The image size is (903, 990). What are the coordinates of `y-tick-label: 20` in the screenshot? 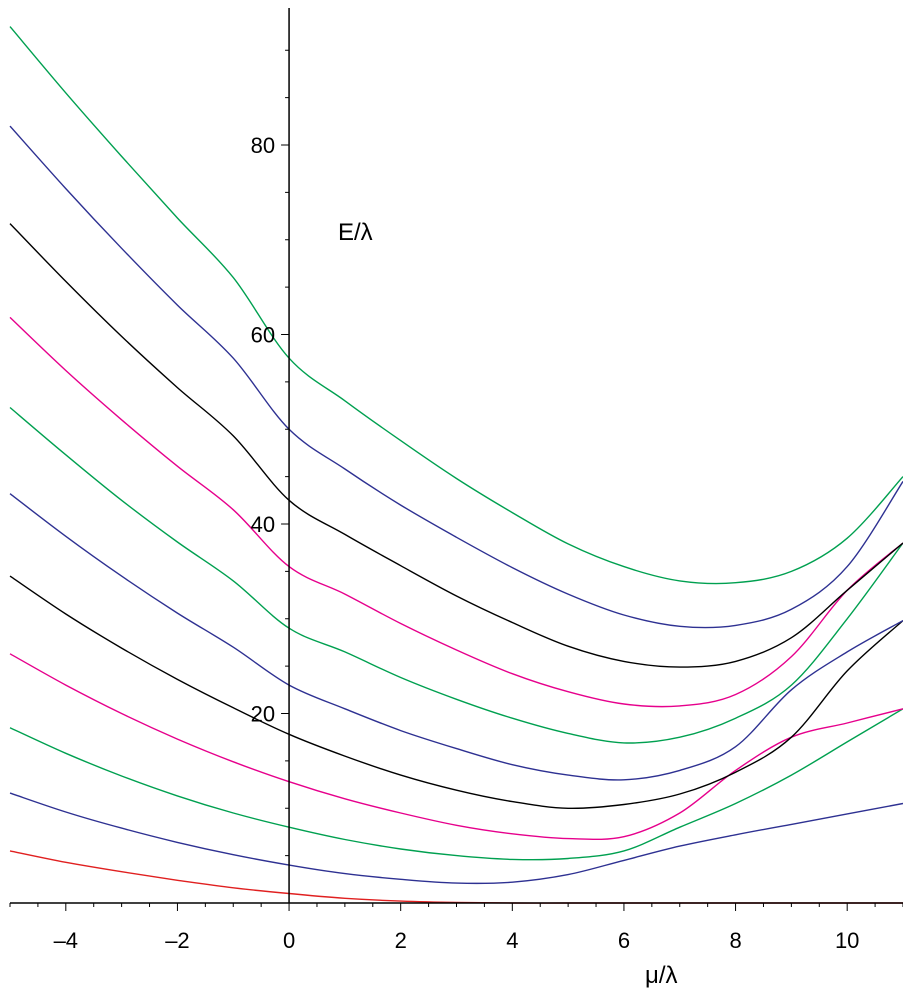 It's located at (263, 714).